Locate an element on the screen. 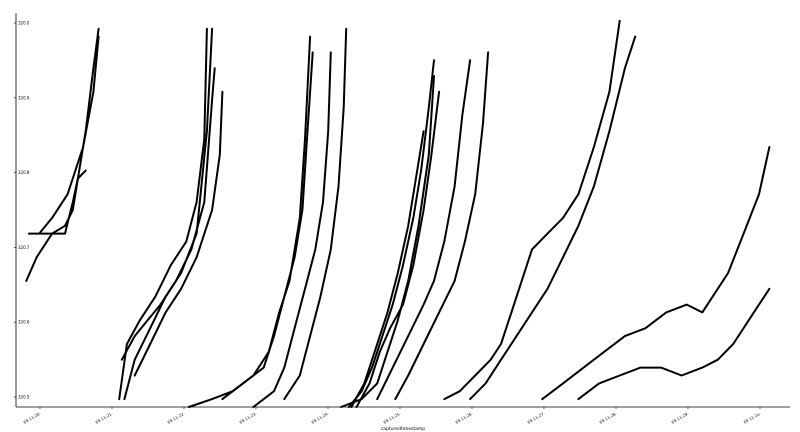 This screenshot has width=800, height=432. x-tick-label-2: 09 11:21 is located at coordinates (104, 418).